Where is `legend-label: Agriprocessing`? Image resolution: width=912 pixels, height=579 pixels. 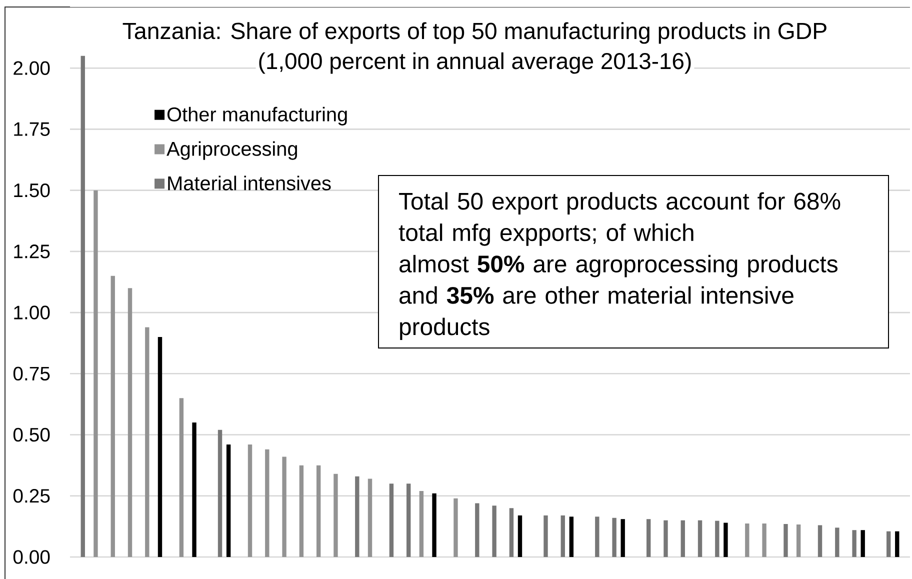 legend-label: Agriprocessing is located at coordinates (232, 150).